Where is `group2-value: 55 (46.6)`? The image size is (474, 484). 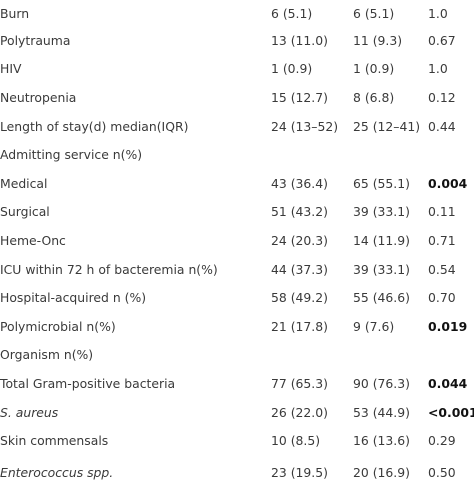 group2-value: 55 (46.6) is located at coordinates (381, 298).